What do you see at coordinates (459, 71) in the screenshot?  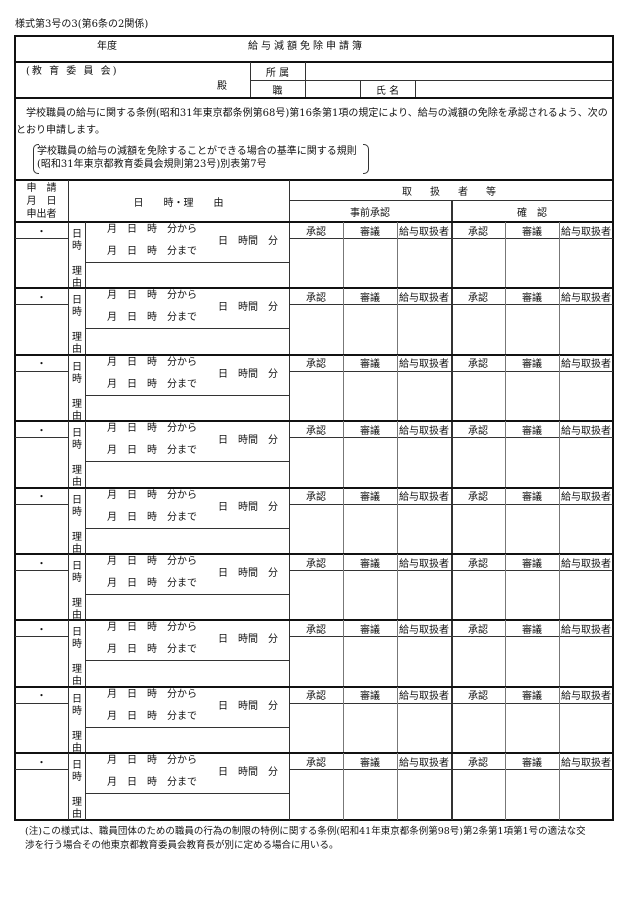 I see `affiliation-field` at bounding box center [459, 71].